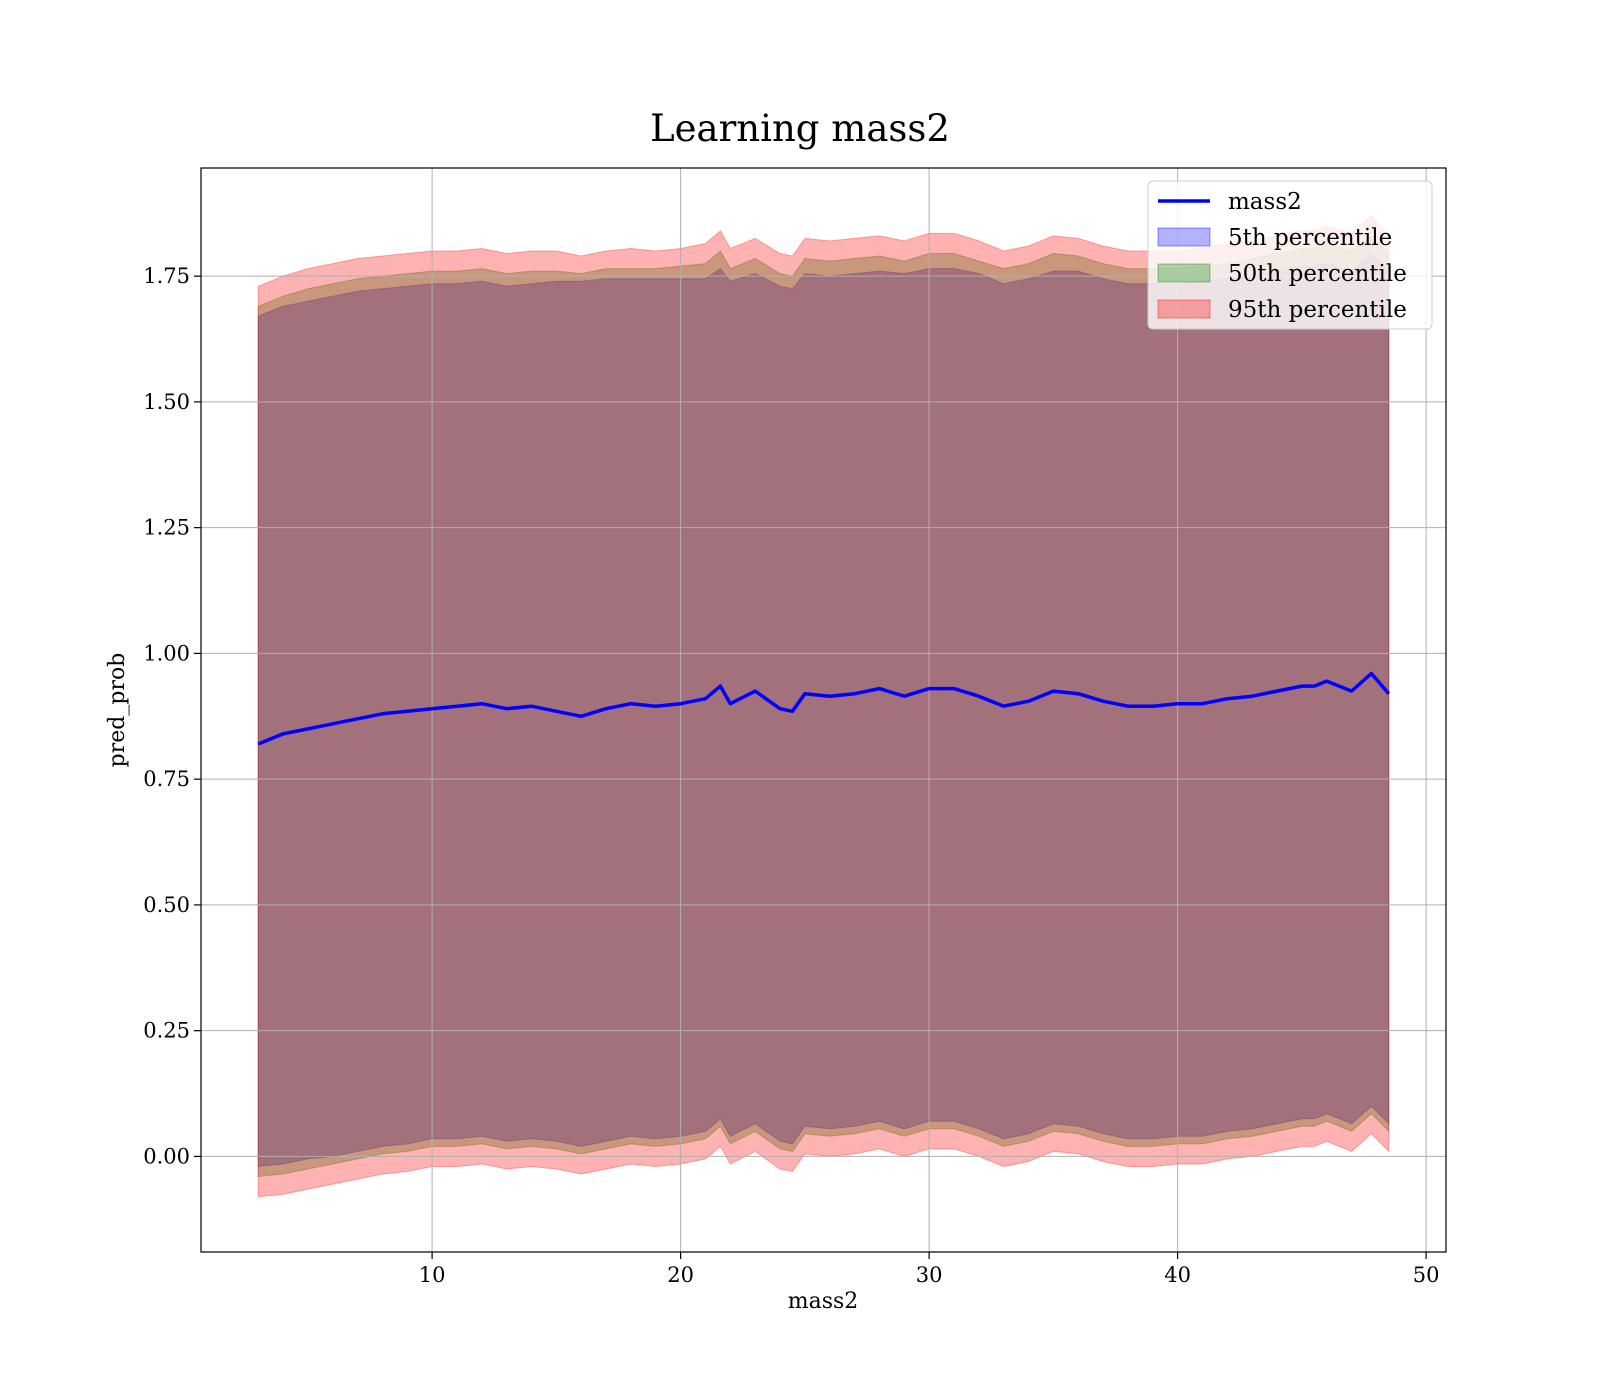 Image resolution: width=1600 pixels, height=1400 pixels. What do you see at coordinates (823, 1301) in the screenshot?
I see `x-axis-label: mass2` at bounding box center [823, 1301].